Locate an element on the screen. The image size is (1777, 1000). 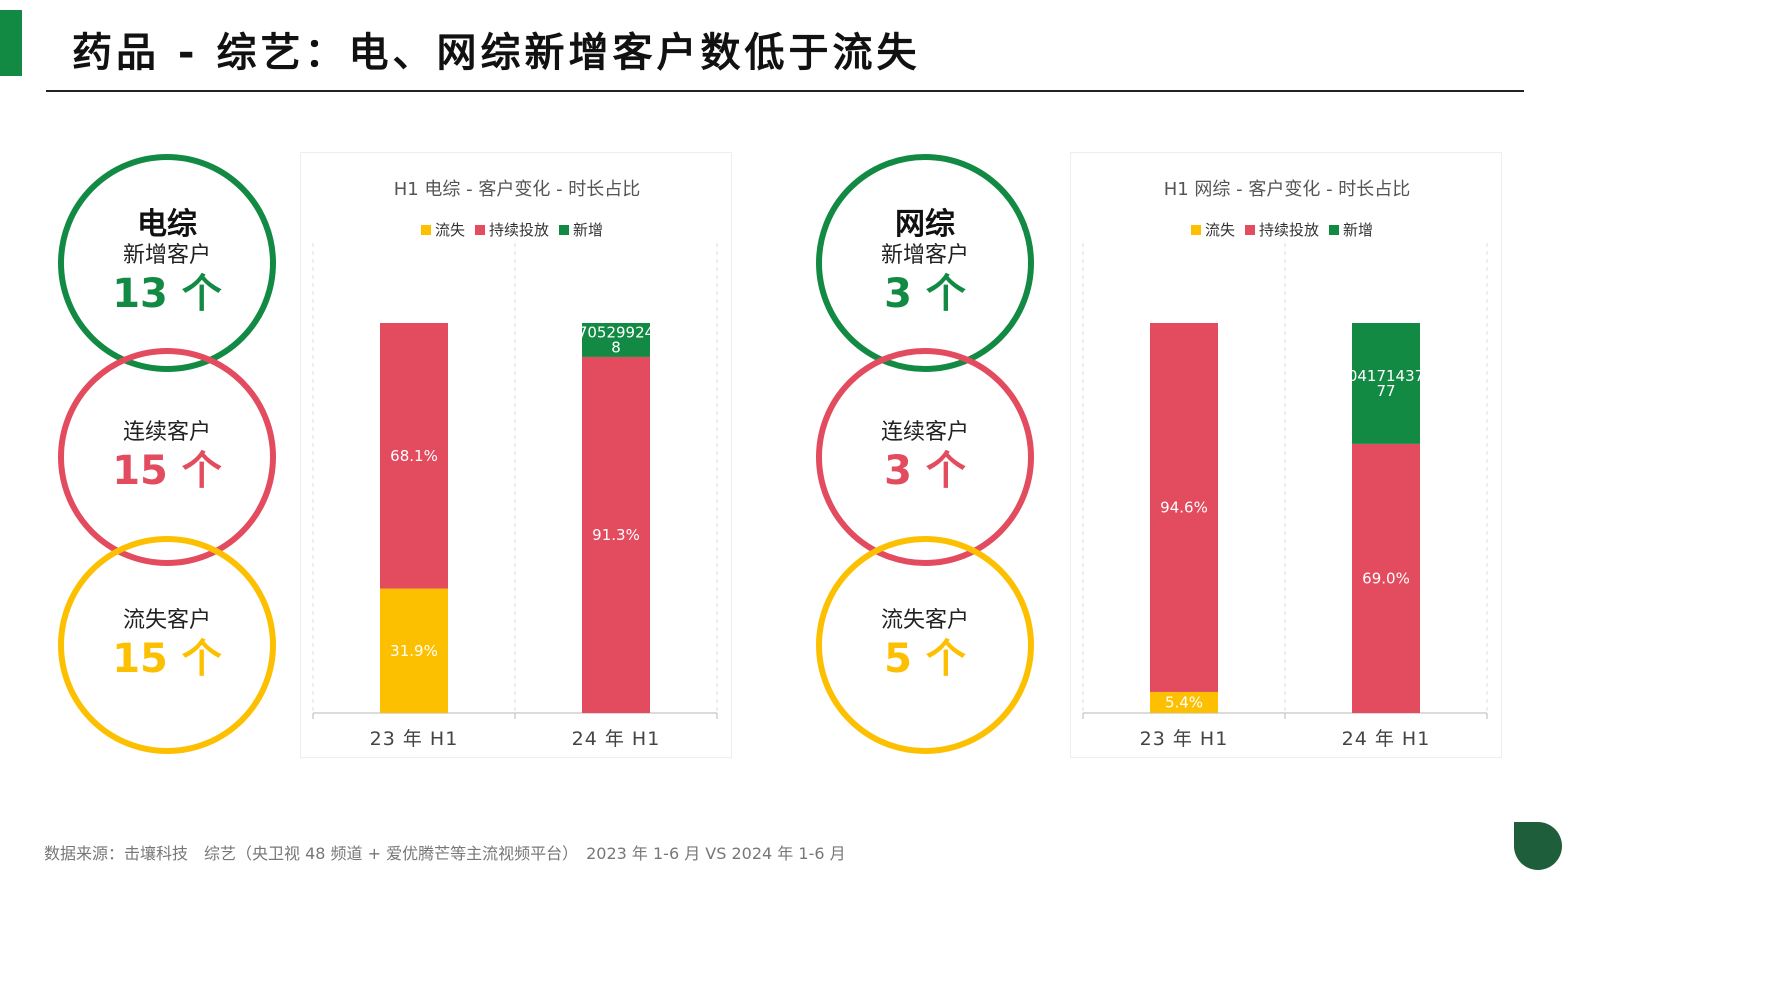
chart-title: H1 电综 - 客户变化 - 时长占比 is located at coordinates (517, 189).